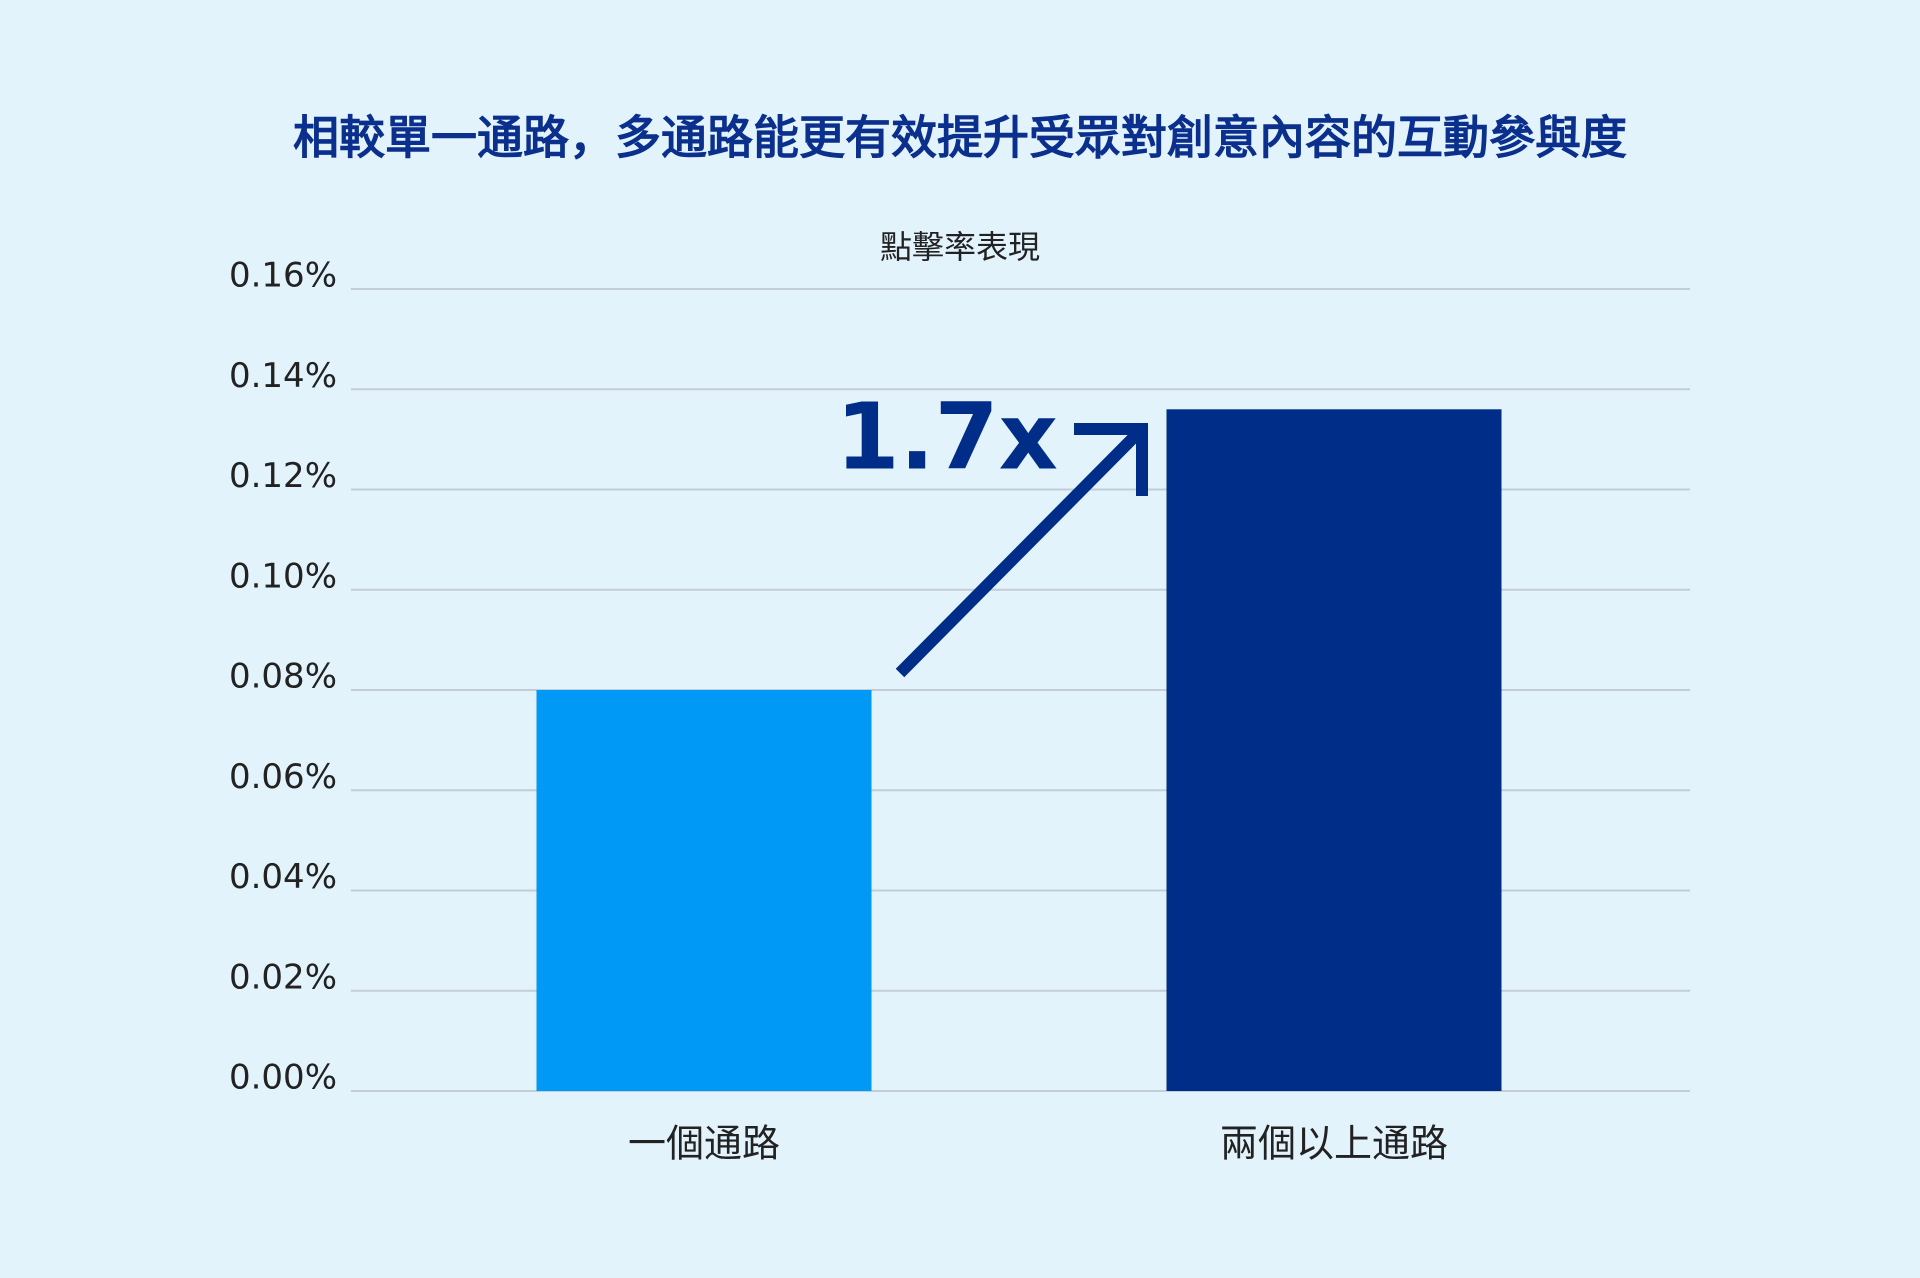  Describe the element at coordinates (283, 476) in the screenshot. I see `y-tick-label: 0.12%` at that location.